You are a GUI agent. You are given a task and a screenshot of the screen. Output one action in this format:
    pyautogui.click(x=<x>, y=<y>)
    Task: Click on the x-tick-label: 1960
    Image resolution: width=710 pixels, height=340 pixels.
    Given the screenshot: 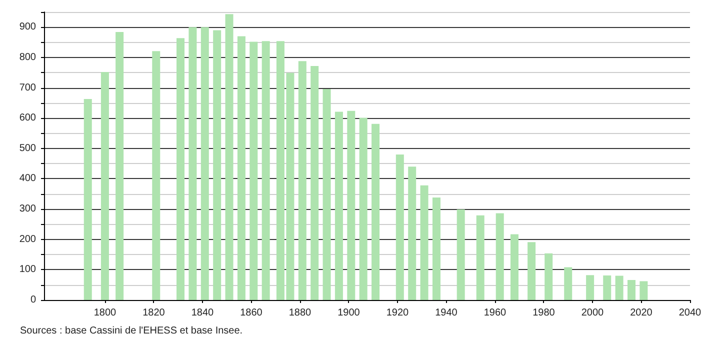 What is the action you would take?
    pyautogui.click(x=495, y=313)
    